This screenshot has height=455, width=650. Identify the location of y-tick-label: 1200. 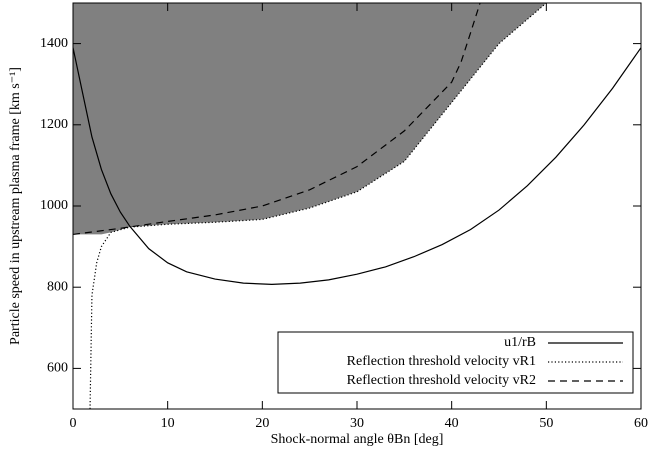
(54, 124).